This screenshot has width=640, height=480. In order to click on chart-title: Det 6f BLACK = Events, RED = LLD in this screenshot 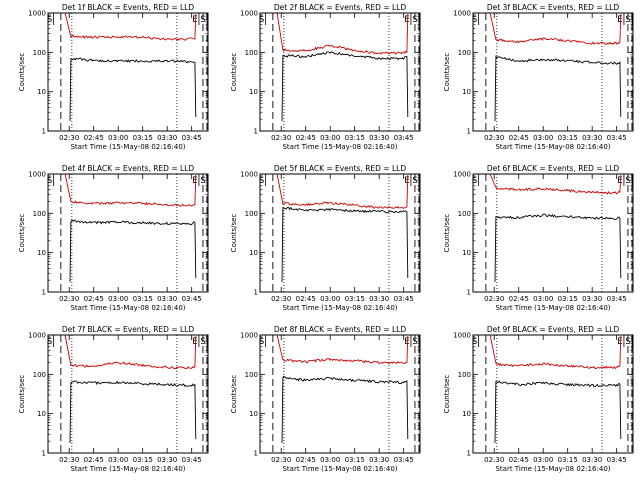, I will do `click(553, 168)`.